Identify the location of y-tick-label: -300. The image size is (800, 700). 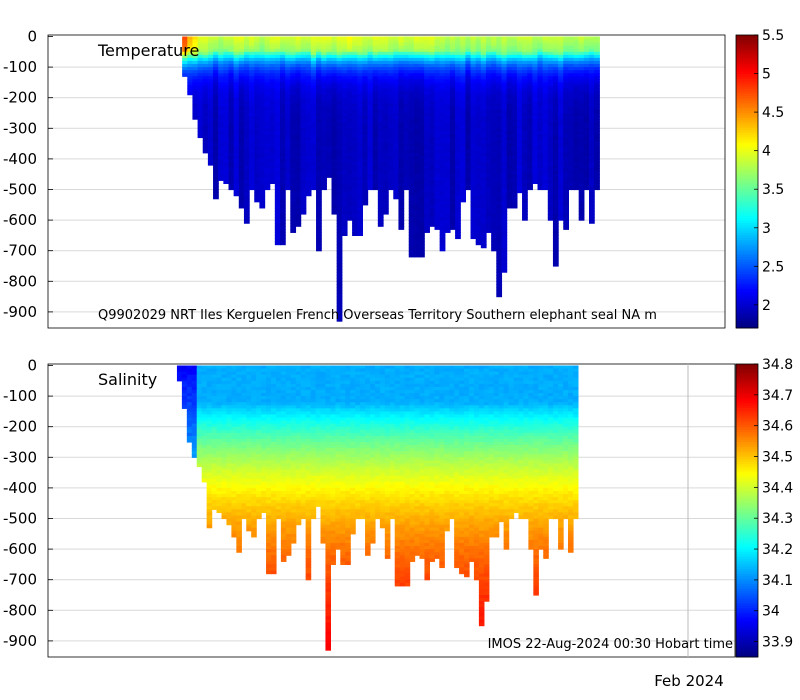
(20, 128).